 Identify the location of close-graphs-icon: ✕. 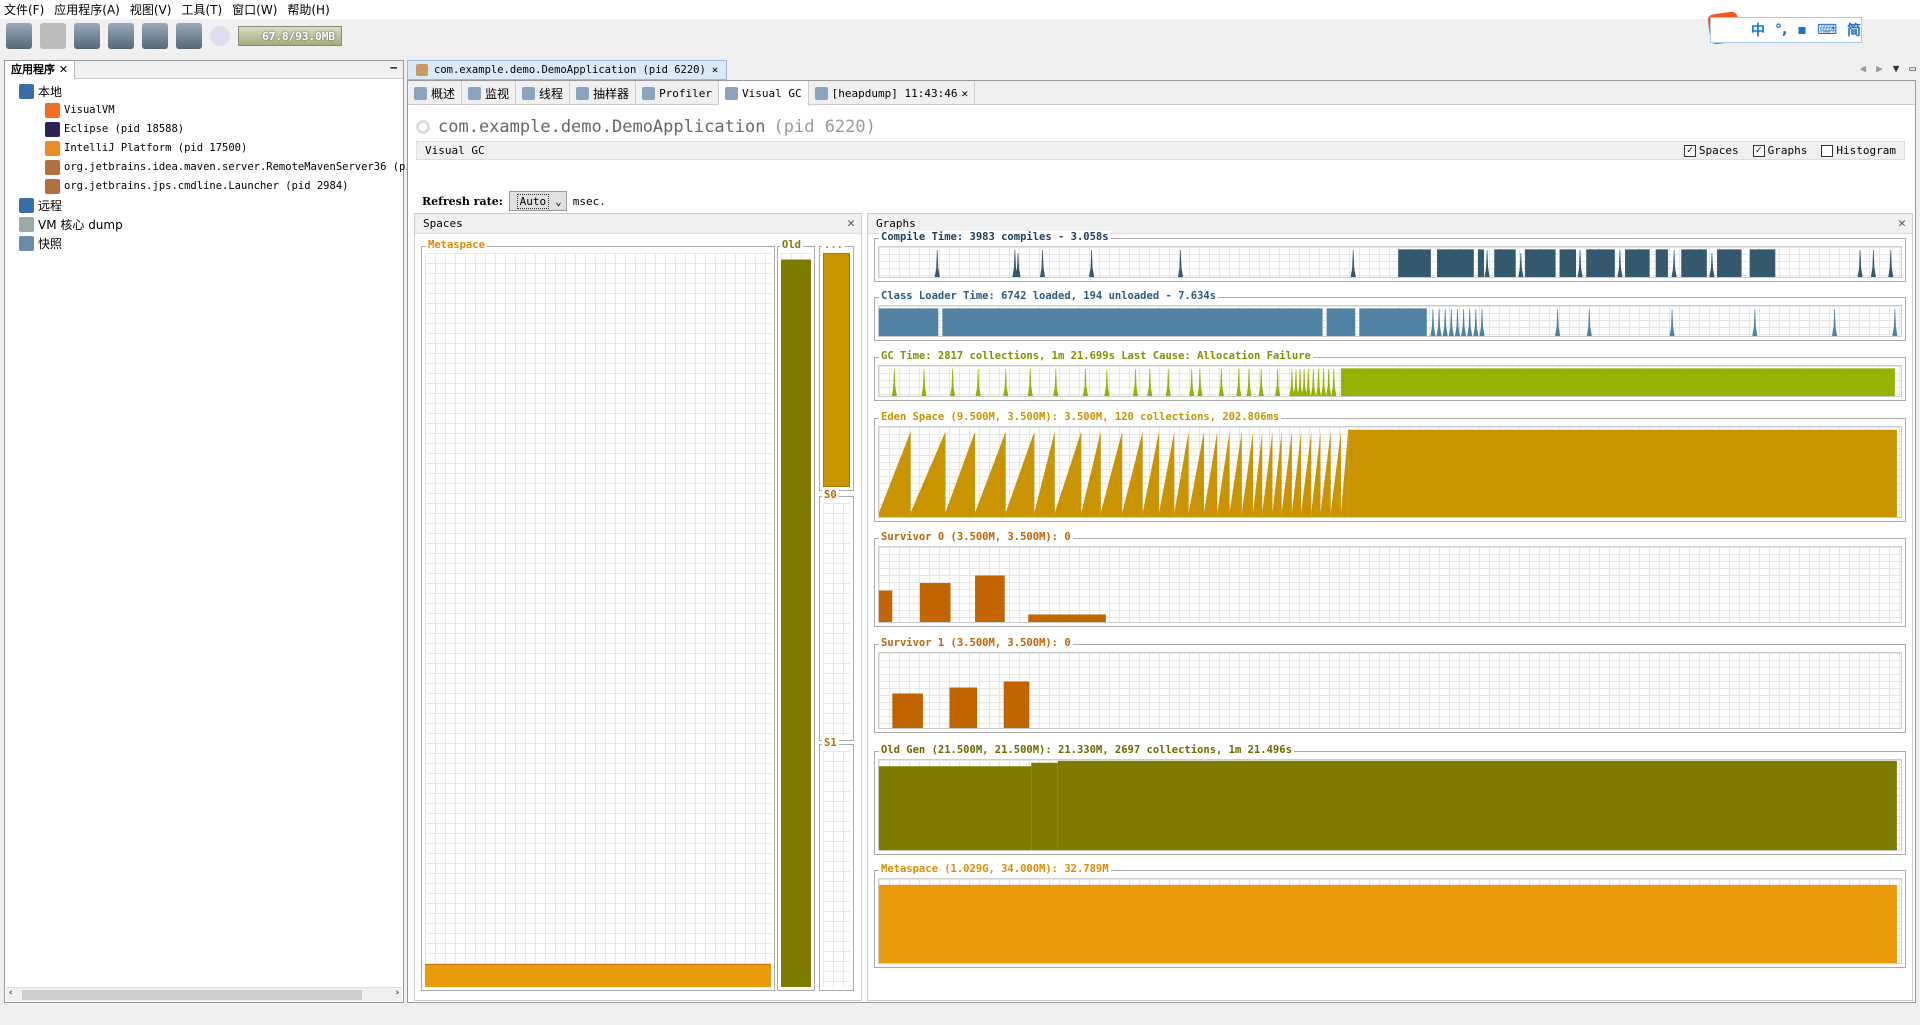
(1902, 223).